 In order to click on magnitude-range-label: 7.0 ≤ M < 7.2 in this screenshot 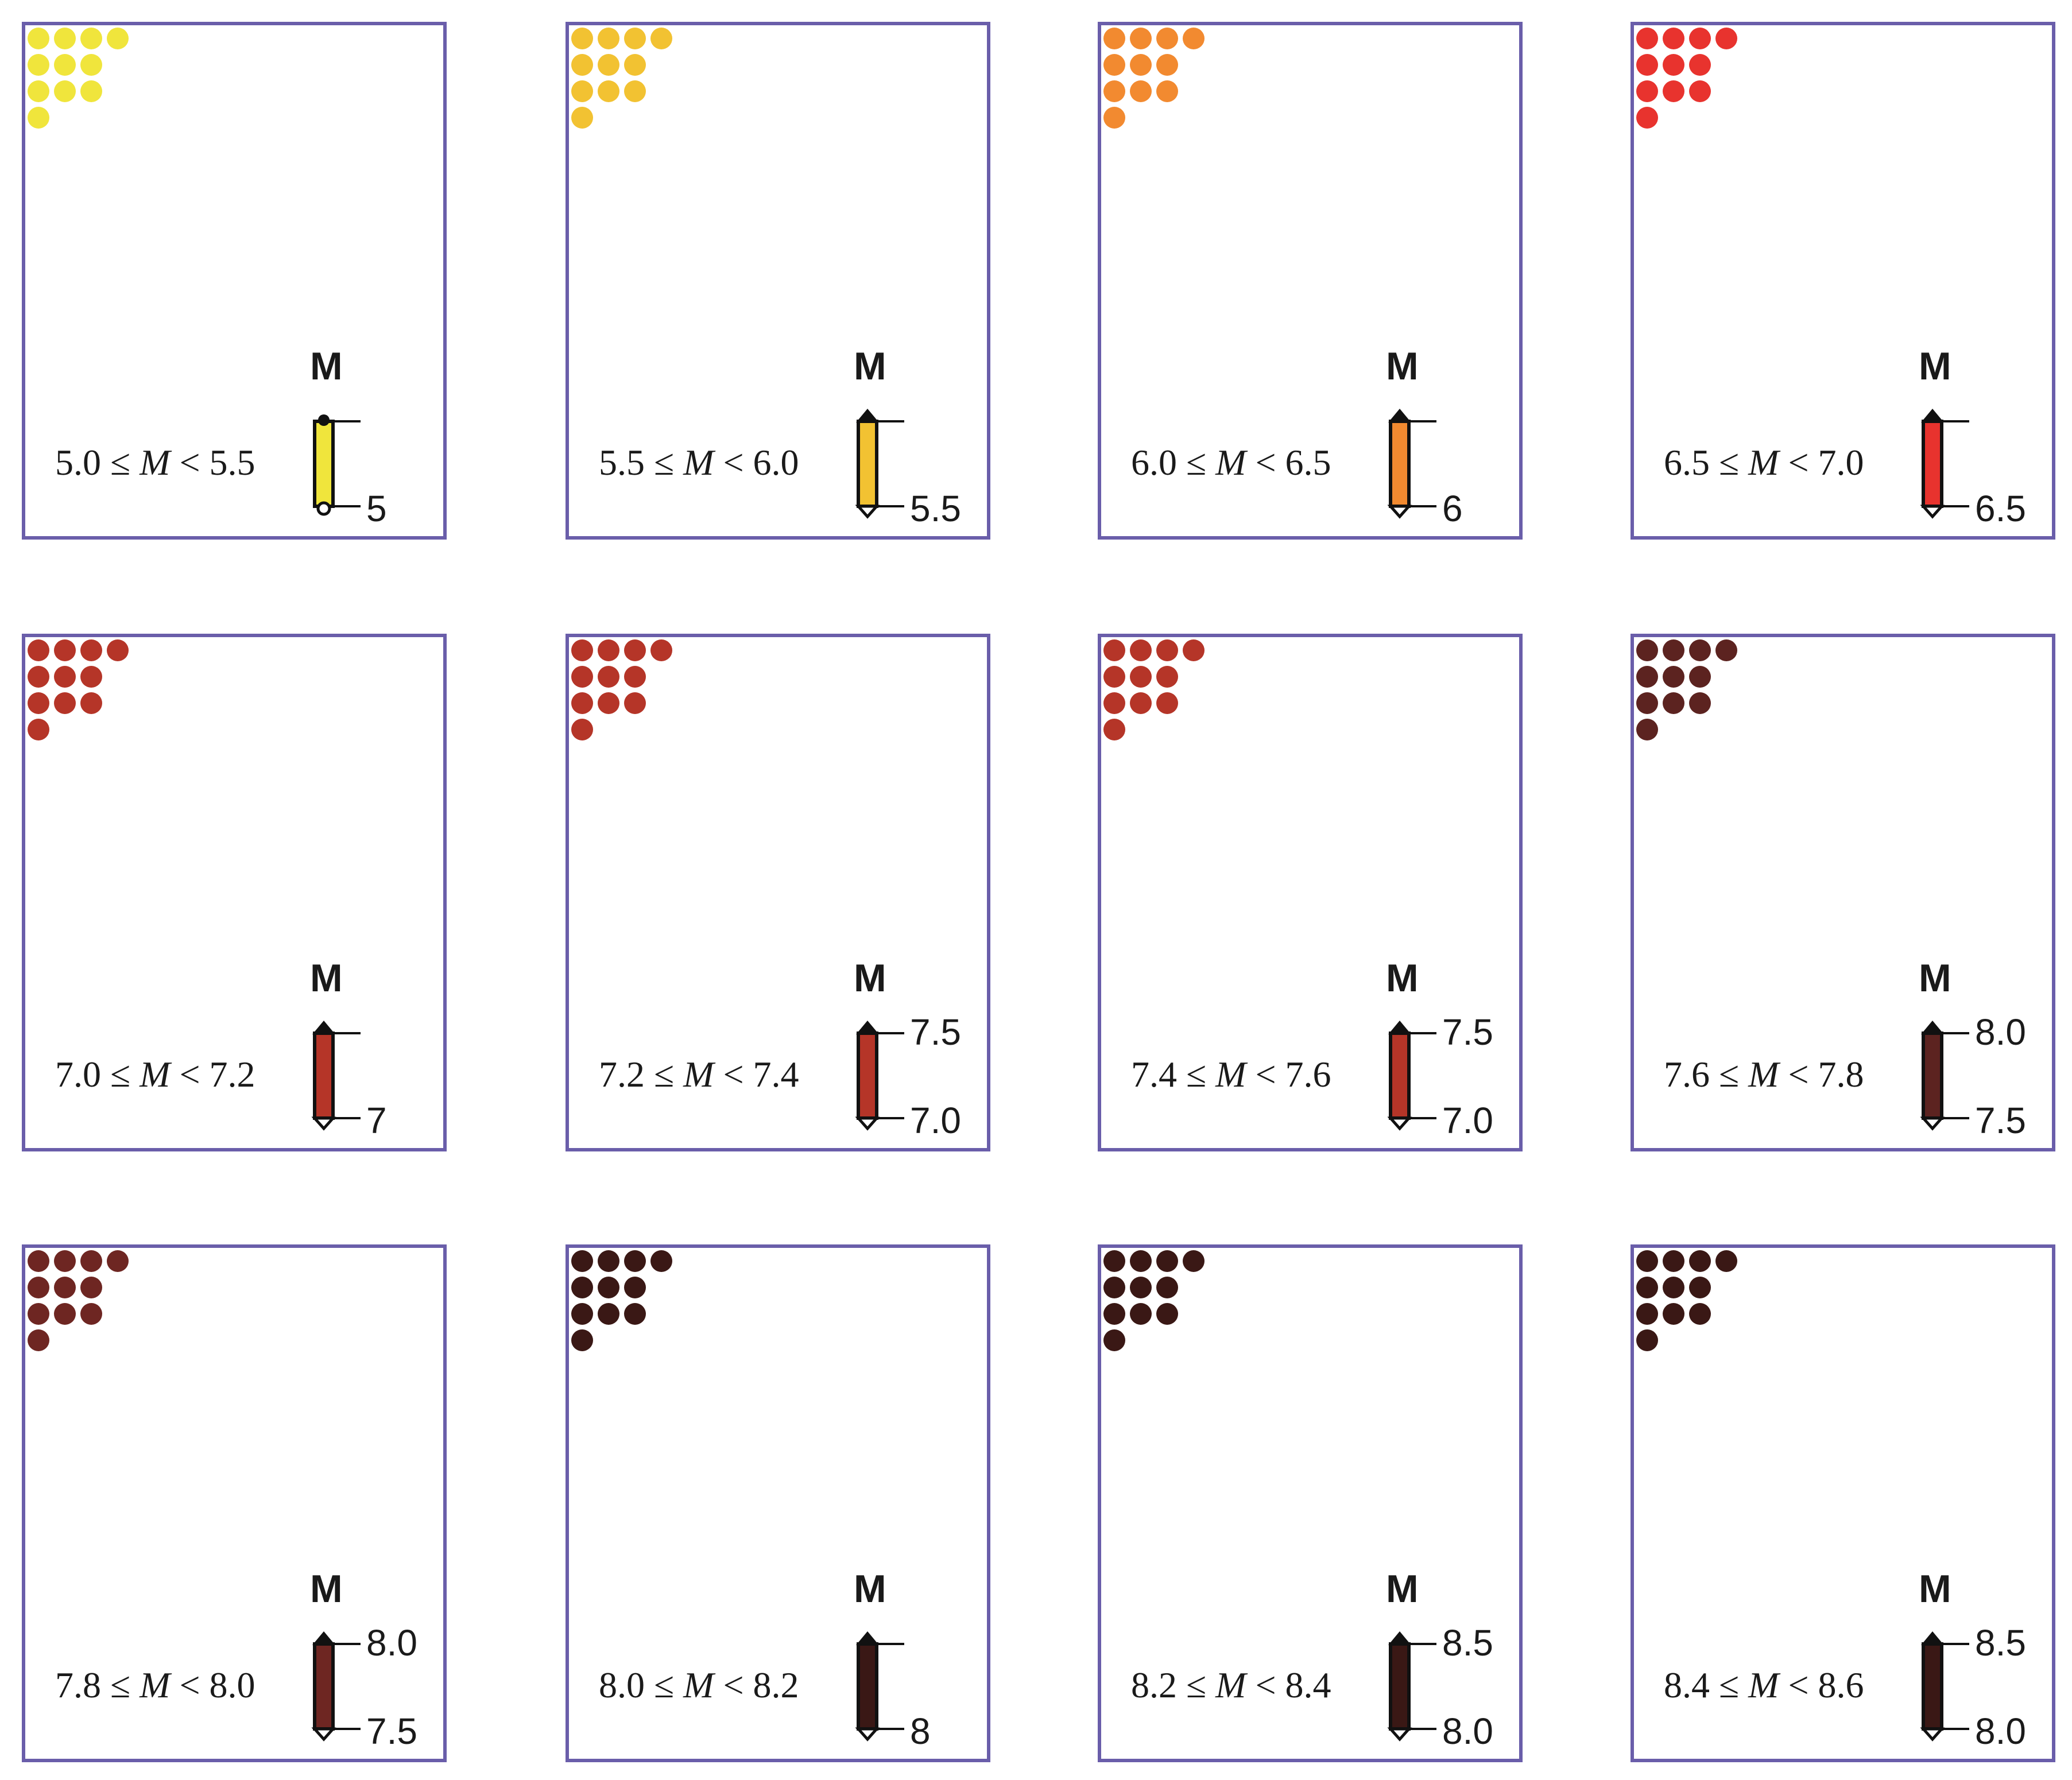, I will do `click(155, 1074)`.